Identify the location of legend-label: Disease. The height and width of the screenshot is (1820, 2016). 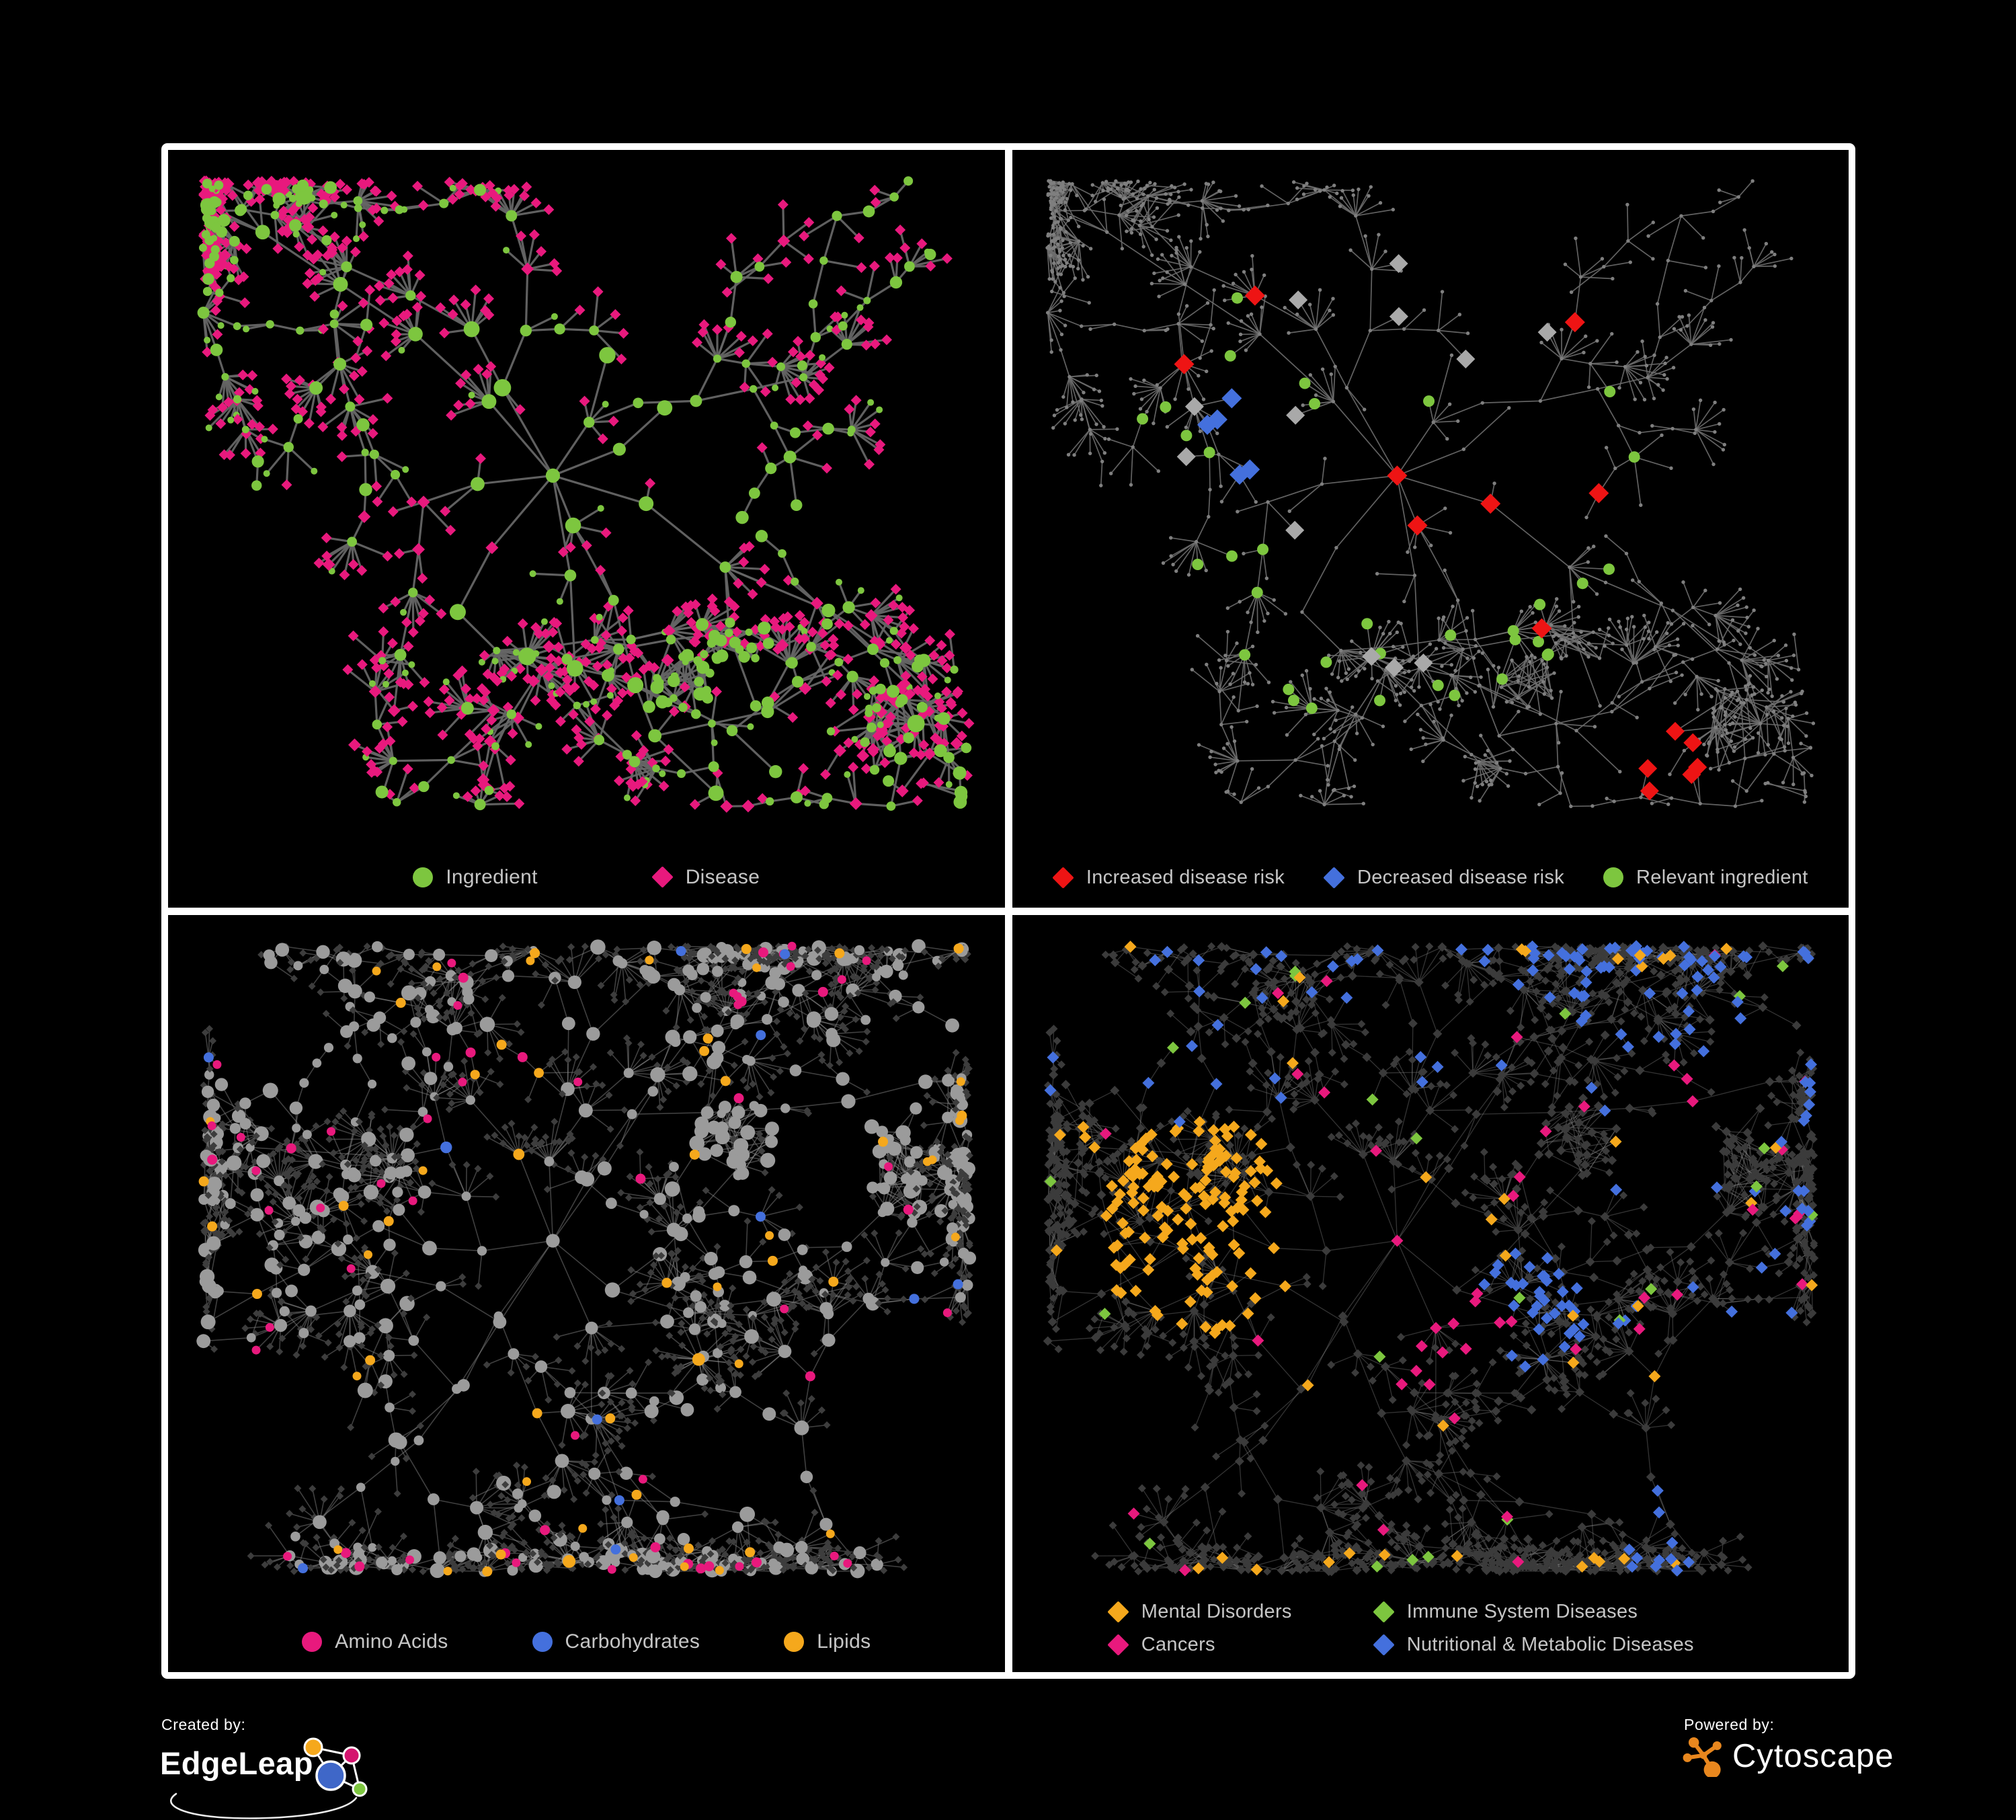
(722, 876).